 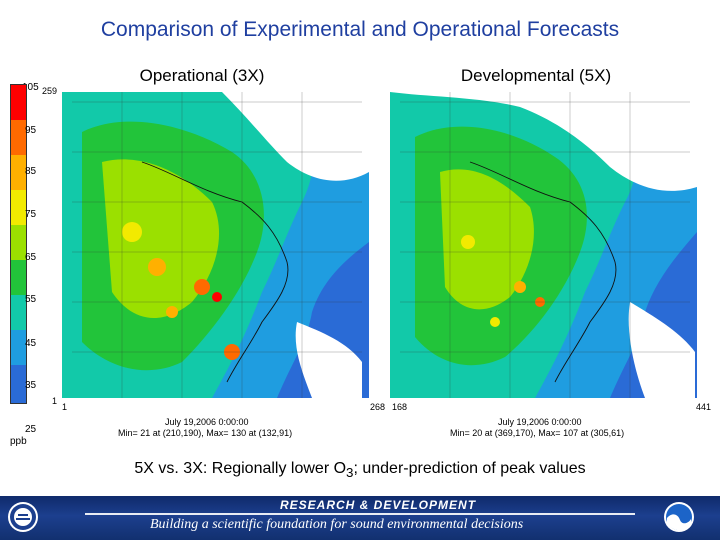 What do you see at coordinates (540, 422) in the screenshot?
I see `right-date: July 19,2006 0:00:00` at bounding box center [540, 422].